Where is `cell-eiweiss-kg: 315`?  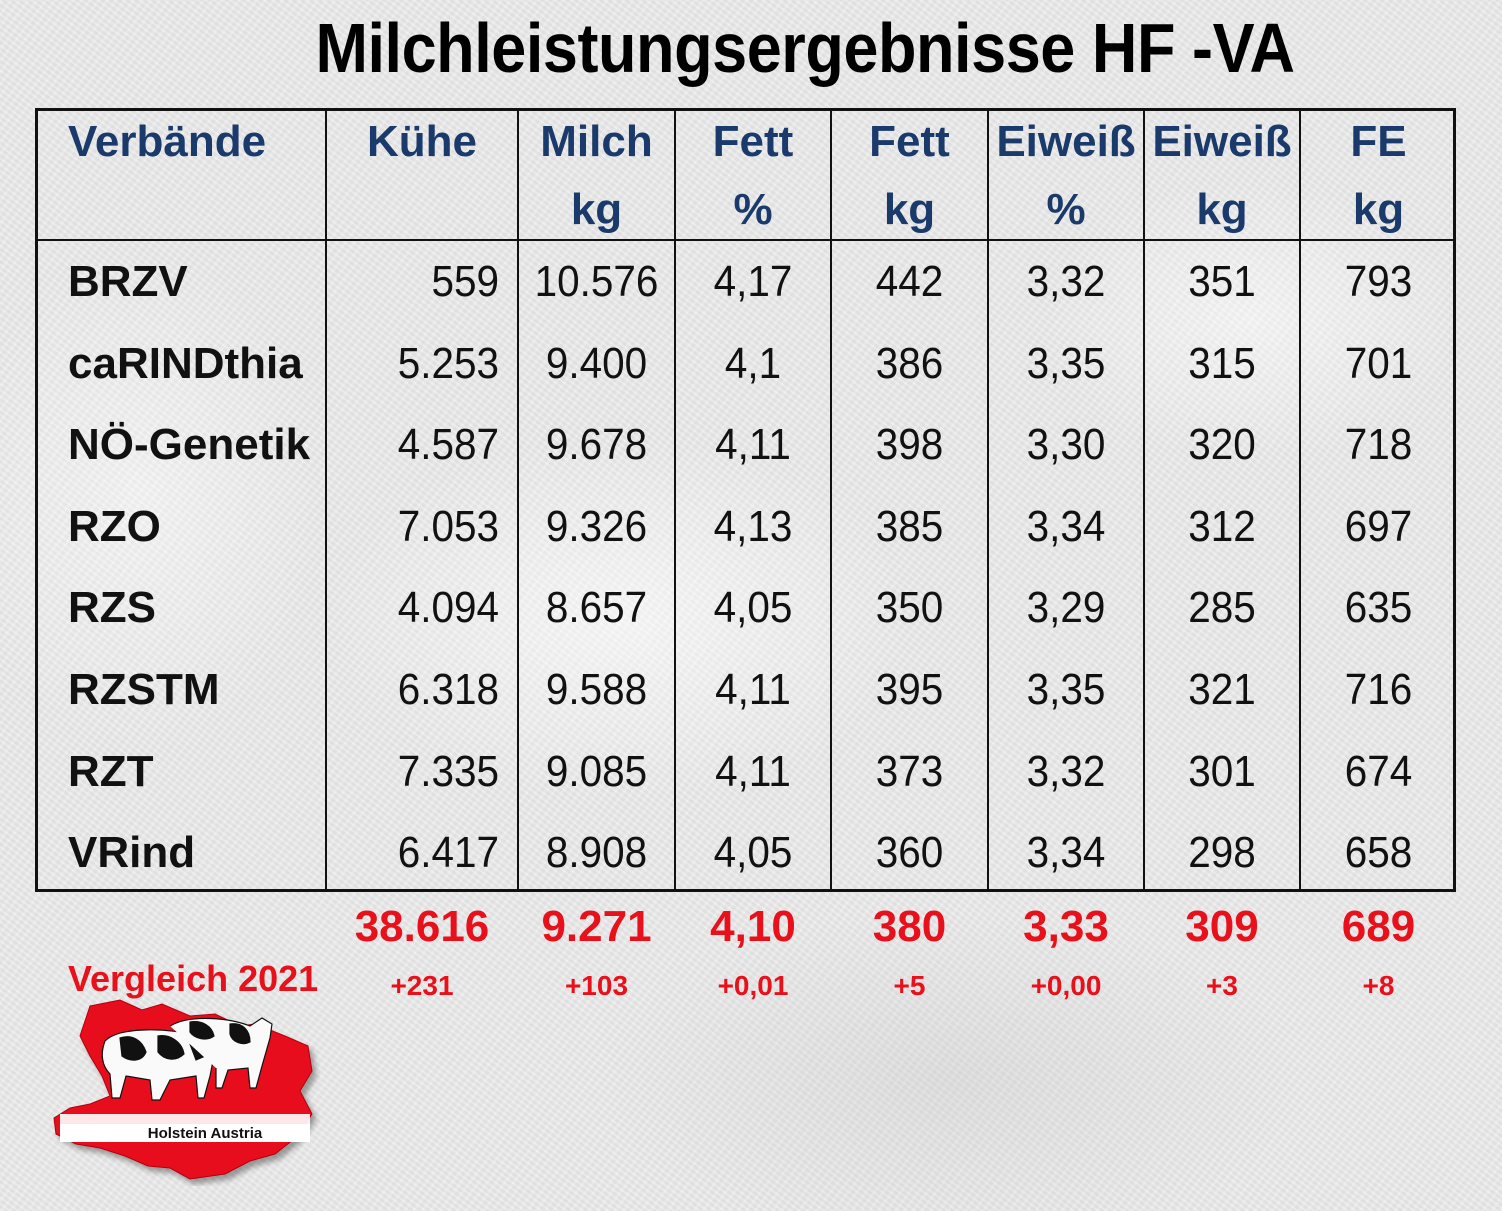 cell-eiweiss-kg: 315 is located at coordinates (1222, 363).